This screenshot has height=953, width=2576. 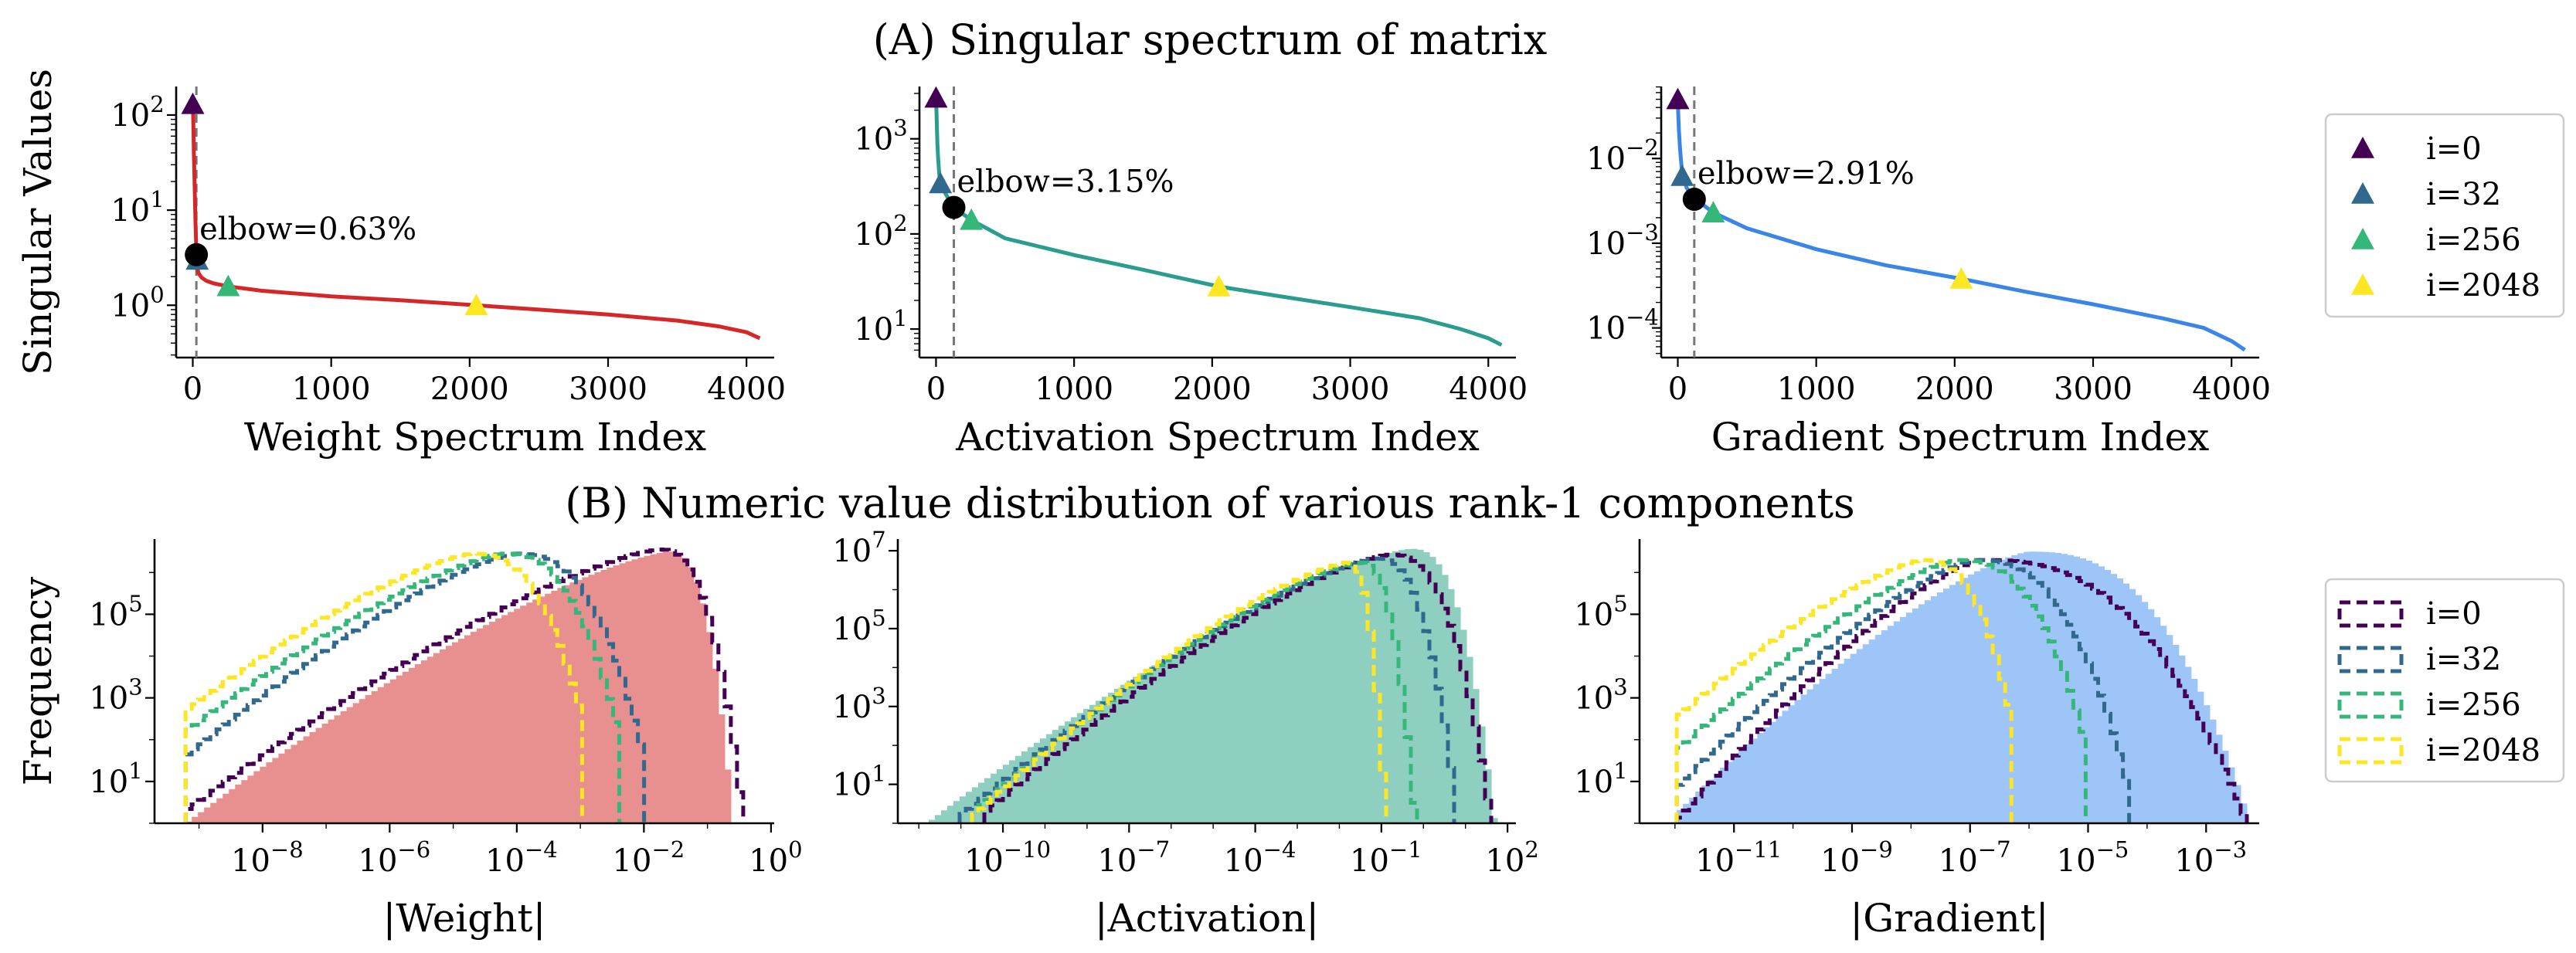 I want to click on elbow-label: elbow=0.63%, so click(x=307, y=229).